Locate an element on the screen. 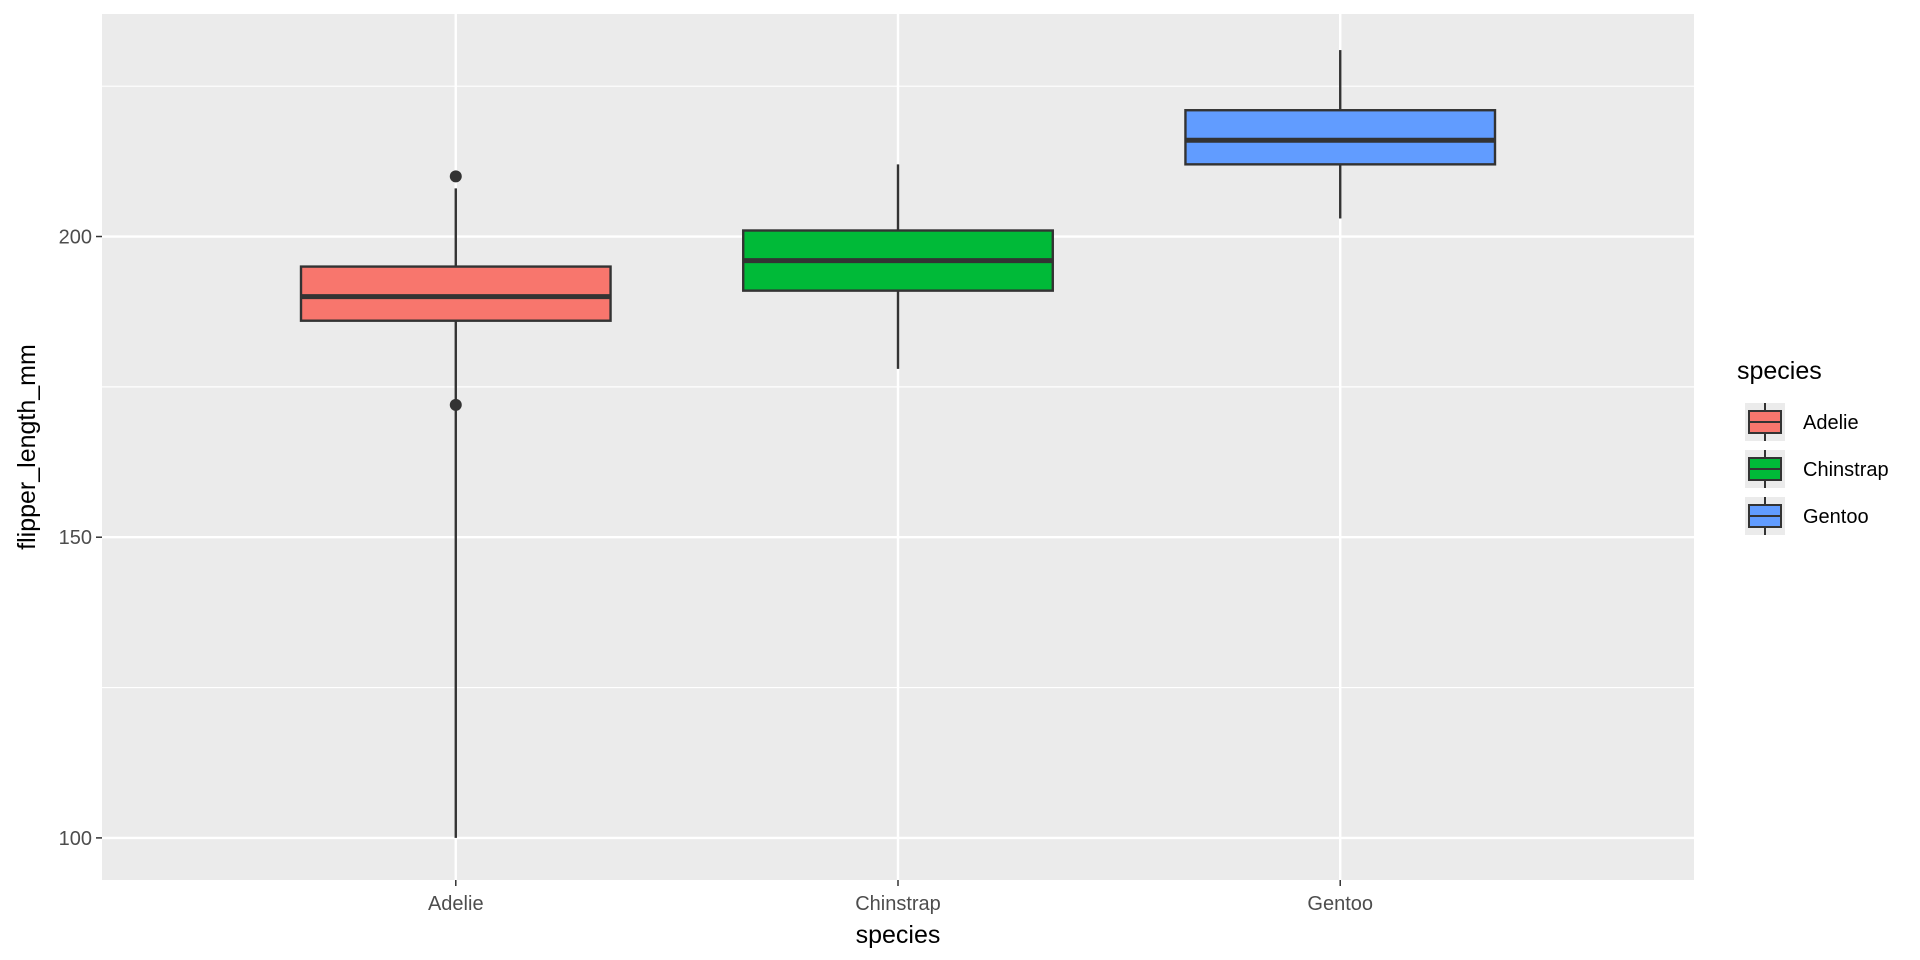 This screenshot has width=1920, height=960. legend: species Adelie Chinstrap Gentoo is located at coordinates (1813, 446).